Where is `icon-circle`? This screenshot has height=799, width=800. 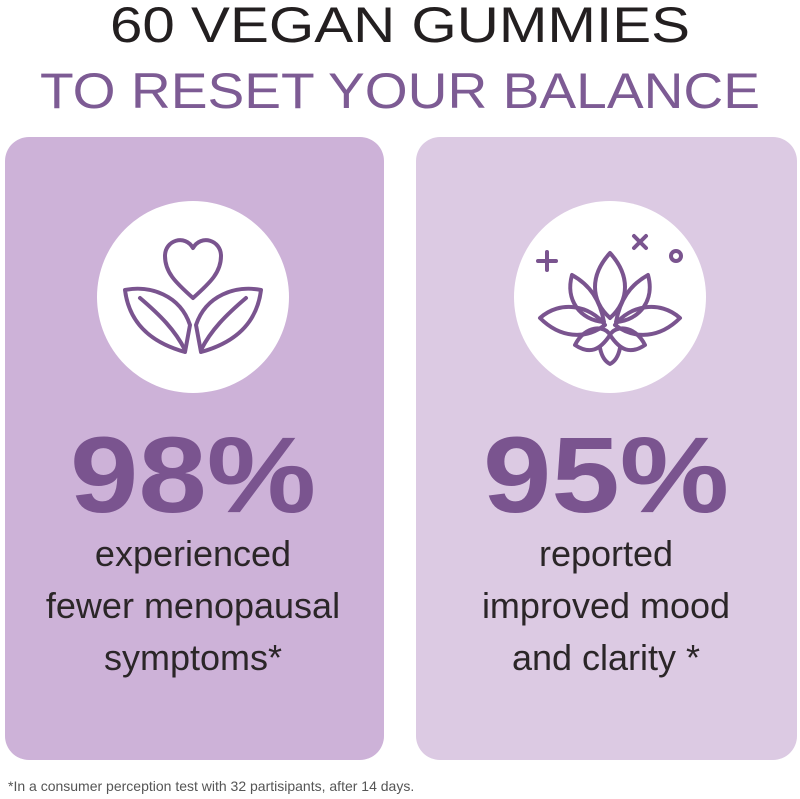
icon-circle is located at coordinates (610, 297).